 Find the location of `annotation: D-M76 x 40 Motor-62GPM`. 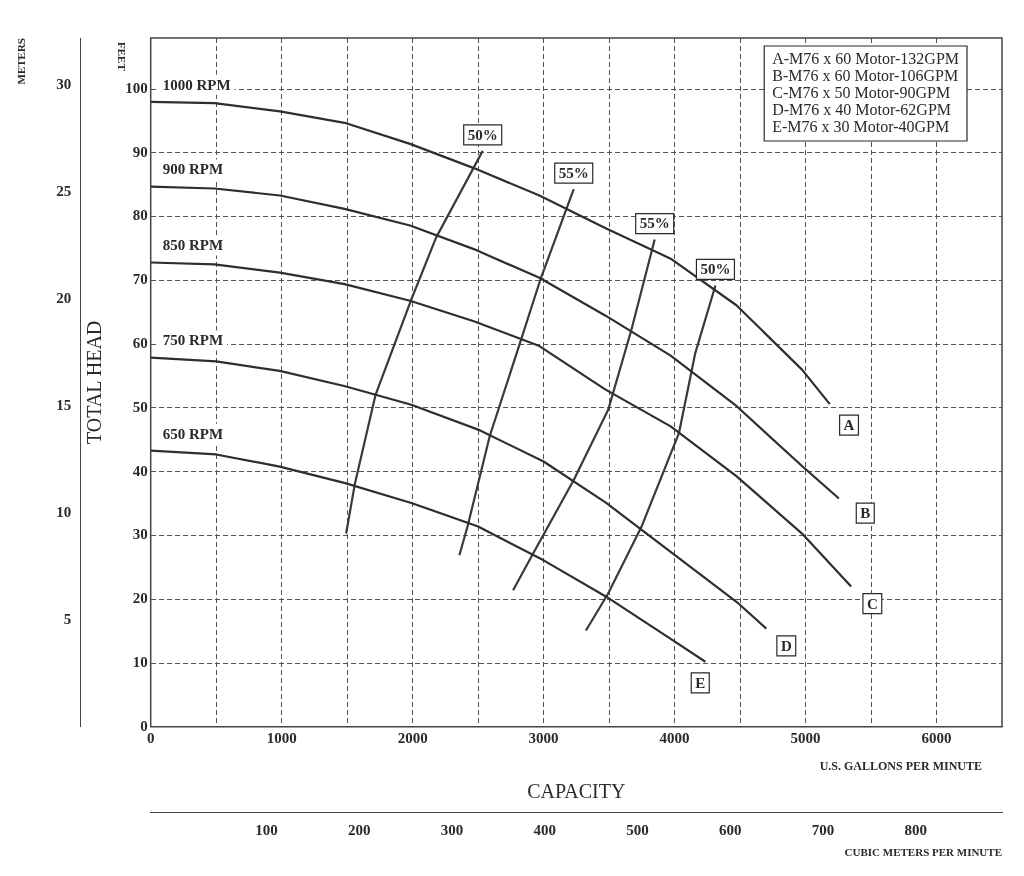

annotation: D-M76 x 40 Motor-62GPM is located at coordinates (861, 109).